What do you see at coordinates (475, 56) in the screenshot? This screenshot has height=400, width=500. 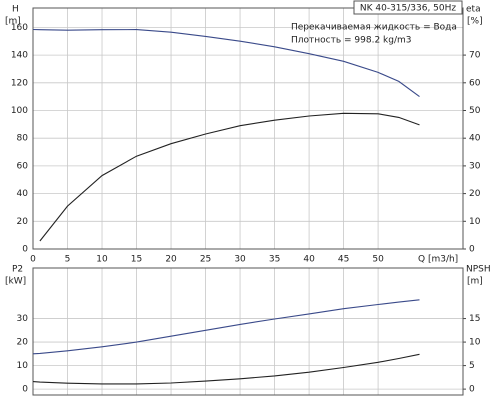 I see `y2-tick-label: 70` at bounding box center [475, 56].